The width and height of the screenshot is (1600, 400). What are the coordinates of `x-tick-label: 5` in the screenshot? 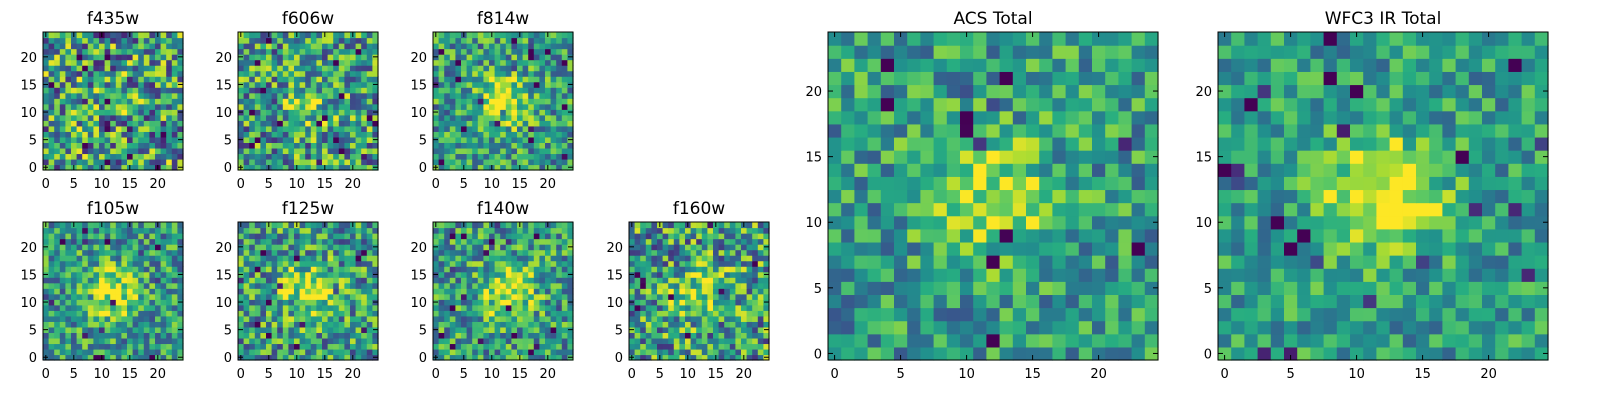 It's located at (464, 374).